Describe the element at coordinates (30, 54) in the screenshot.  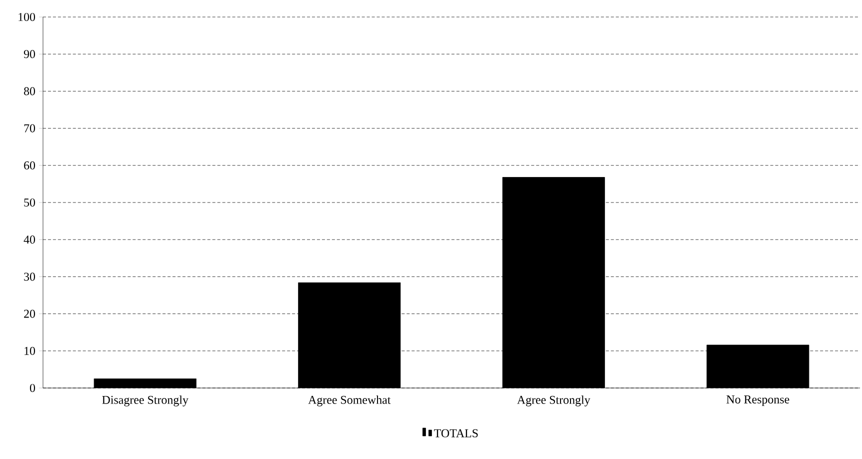
I see `y-tick-label: 90` at that location.